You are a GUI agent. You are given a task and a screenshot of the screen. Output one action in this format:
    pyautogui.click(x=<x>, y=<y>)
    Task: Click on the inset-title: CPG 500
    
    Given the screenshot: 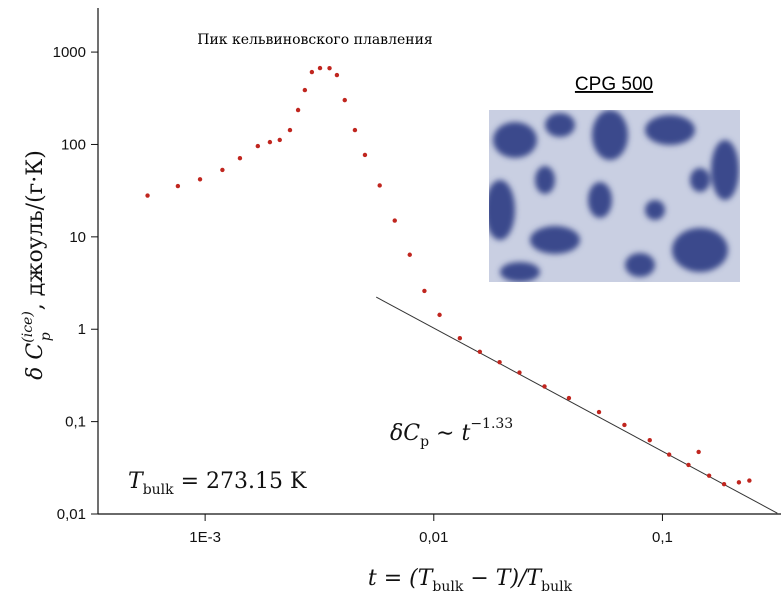 What is the action you would take?
    pyautogui.click(x=614, y=84)
    